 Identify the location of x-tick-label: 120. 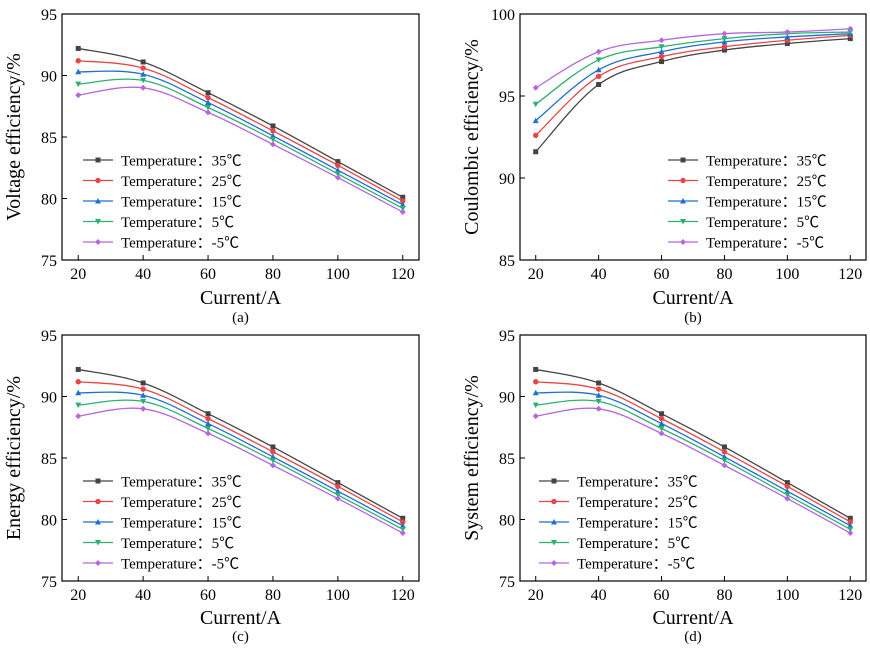
(850, 595).